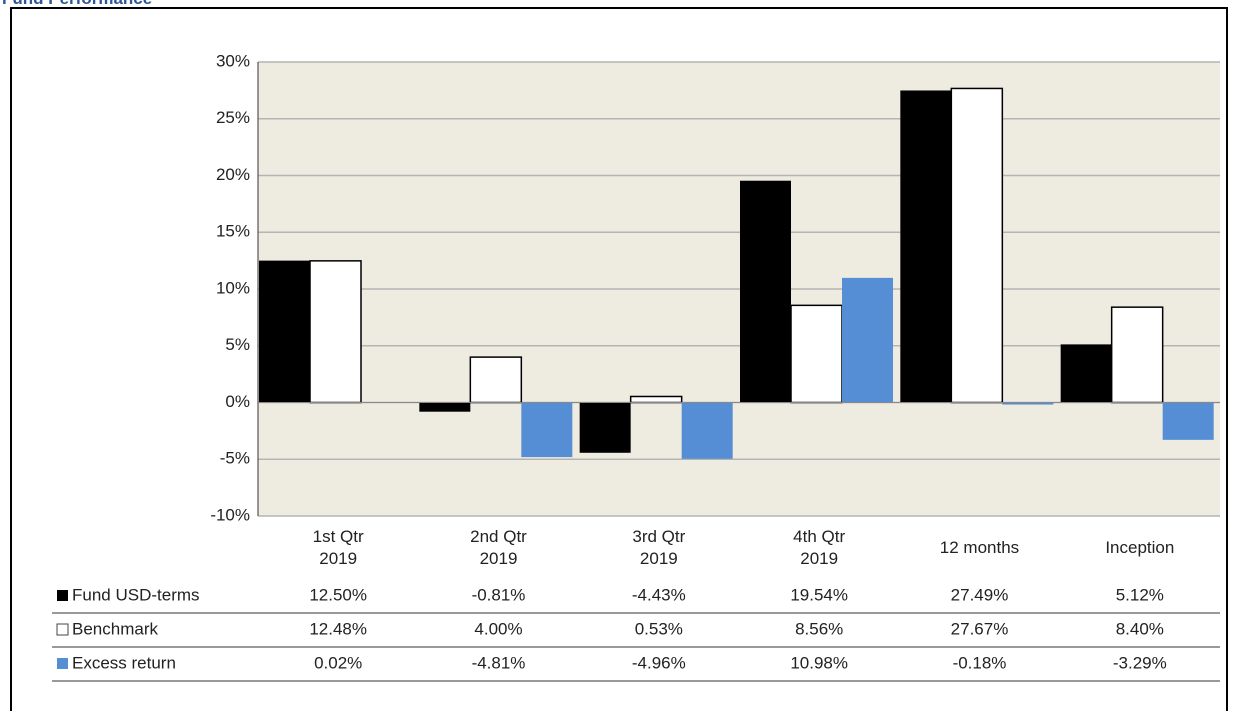 The image size is (1237, 711). What do you see at coordinates (659, 547) in the screenshot?
I see `x-tick-label: 3rd Qtr 2019` at bounding box center [659, 547].